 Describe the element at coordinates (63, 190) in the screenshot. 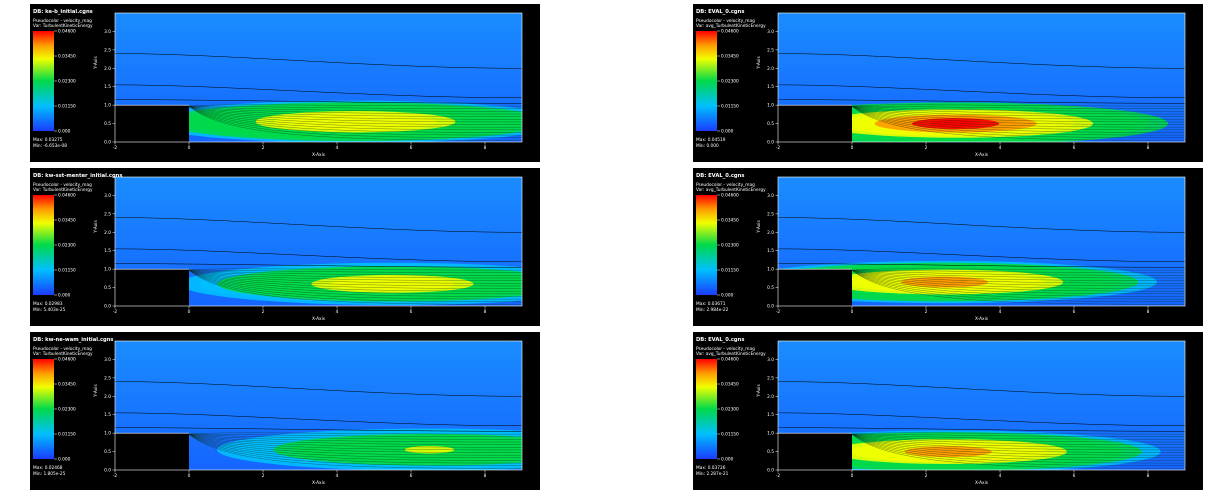

I see `variable-label: Var: TurbulentKineticEnergy` at that location.